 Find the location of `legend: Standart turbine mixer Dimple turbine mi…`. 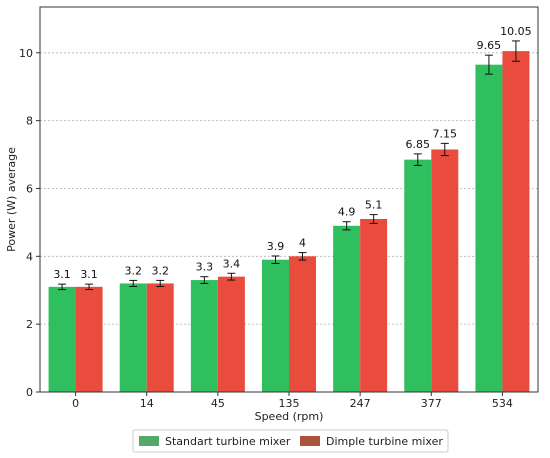

legend: Standart turbine mixer Dimple turbine mi… is located at coordinates (290, 441).